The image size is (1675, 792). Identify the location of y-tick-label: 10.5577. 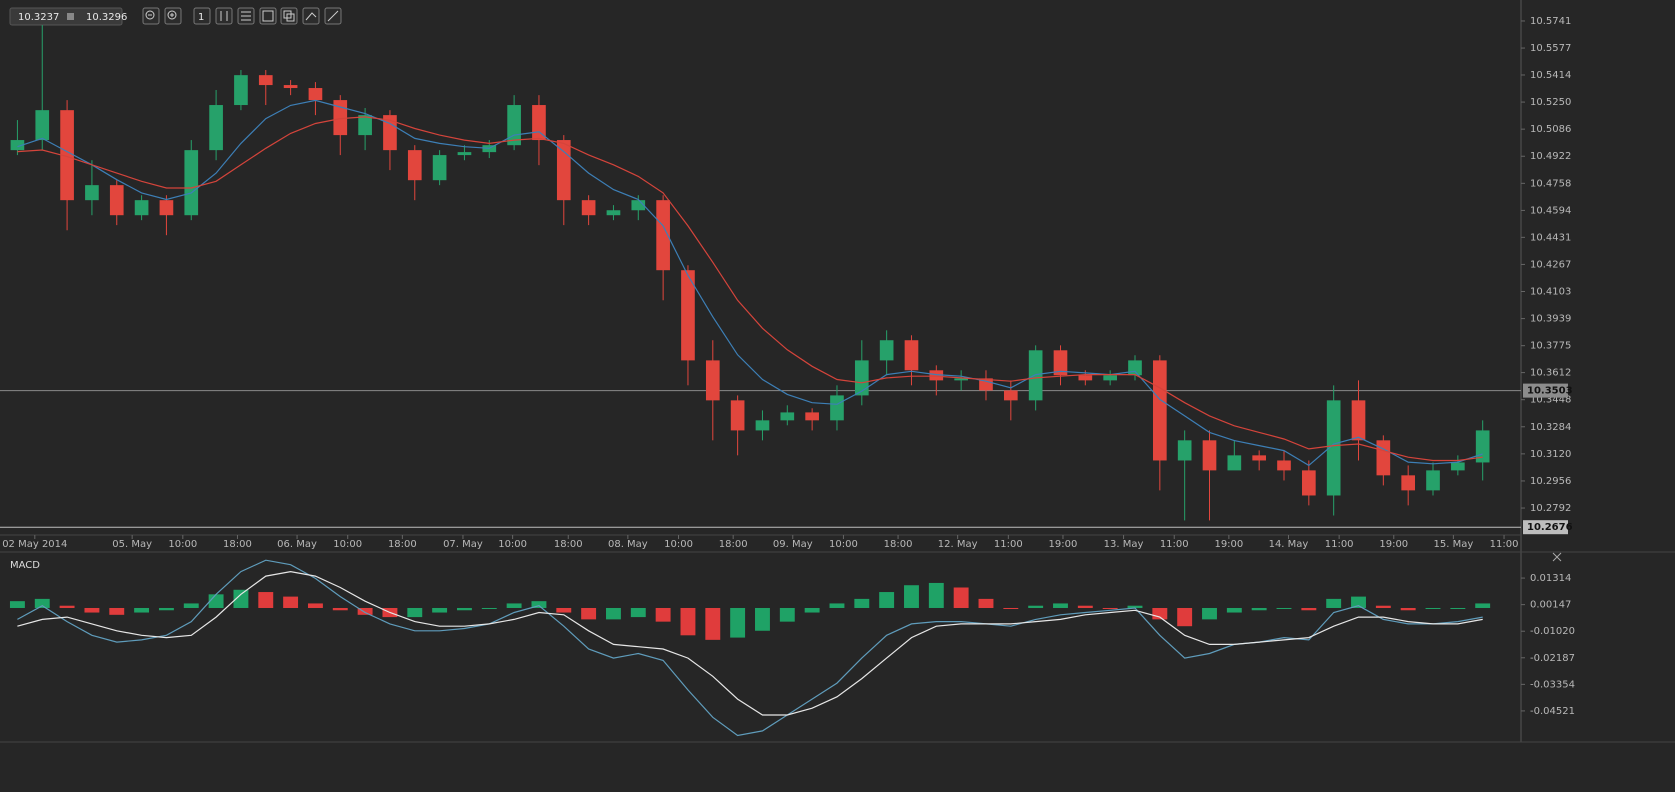
(1550, 48).